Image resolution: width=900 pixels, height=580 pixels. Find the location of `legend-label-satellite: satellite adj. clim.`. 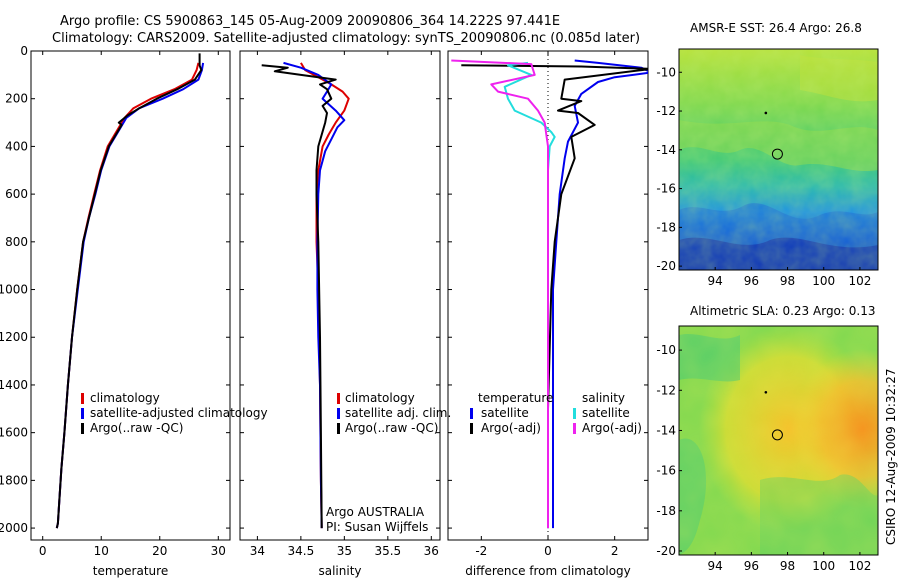

legend-label-satellite: satellite adj. clim. is located at coordinates (398, 413).